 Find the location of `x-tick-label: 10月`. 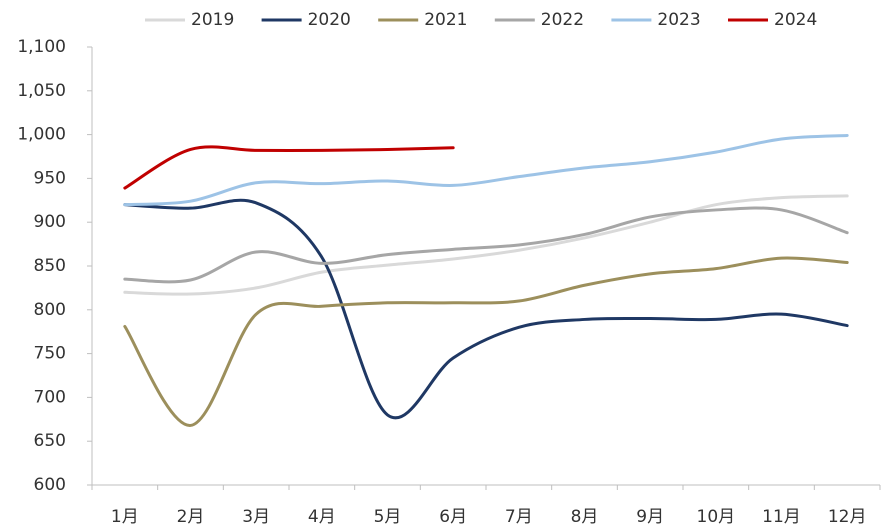

x-tick-label: 10月 is located at coordinates (716, 517).